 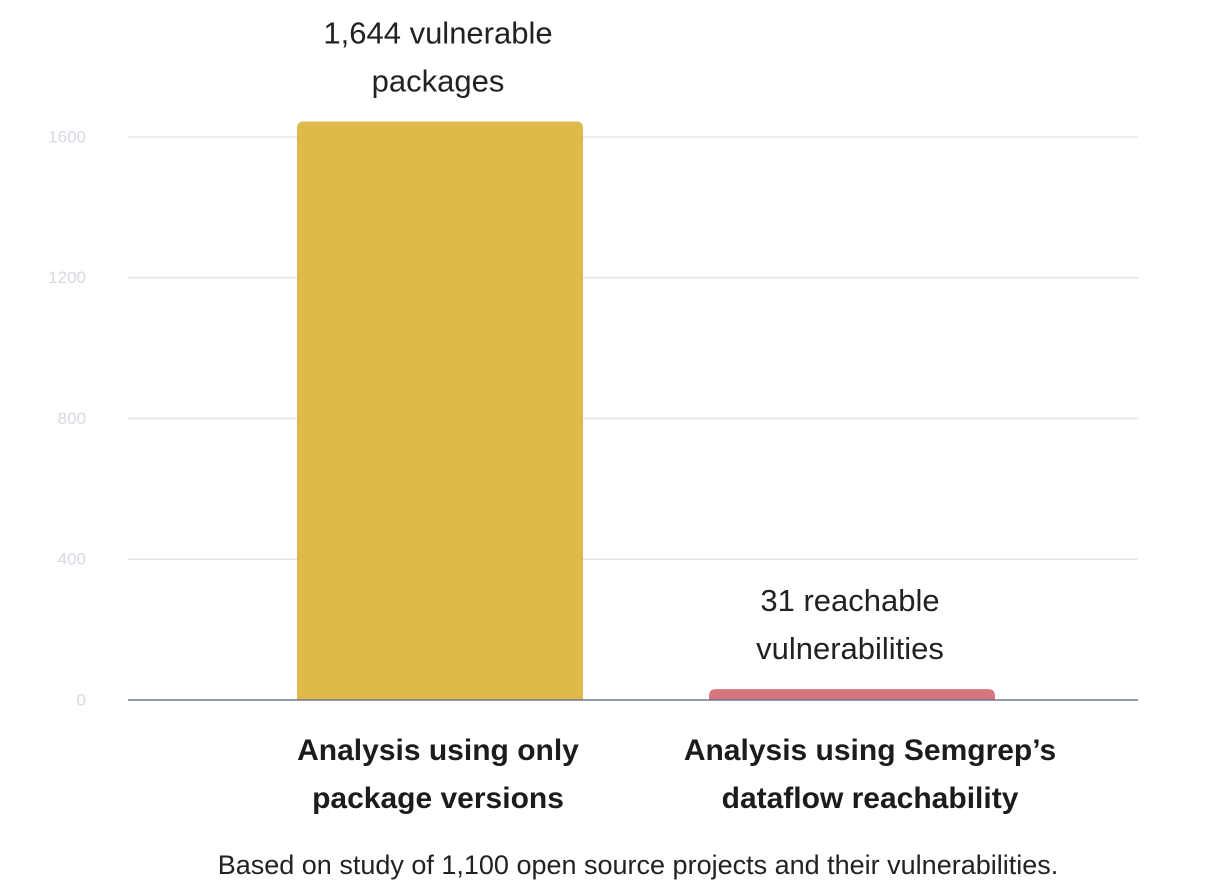 What do you see at coordinates (67, 136) in the screenshot?
I see `y-tick-label: 1600` at bounding box center [67, 136].